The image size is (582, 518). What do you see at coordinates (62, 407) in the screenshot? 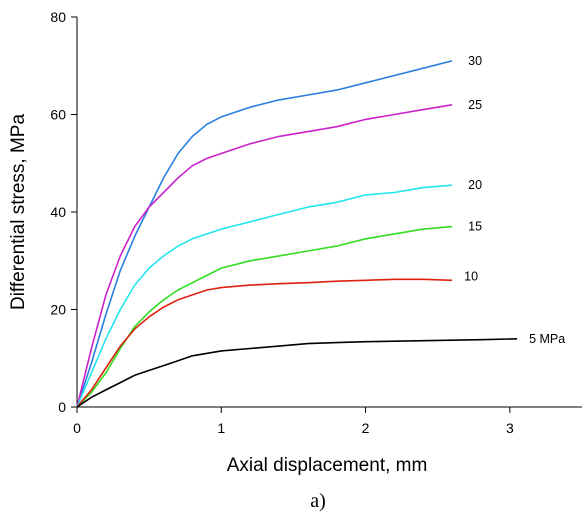
I see `y-tick-label: 0` at bounding box center [62, 407].